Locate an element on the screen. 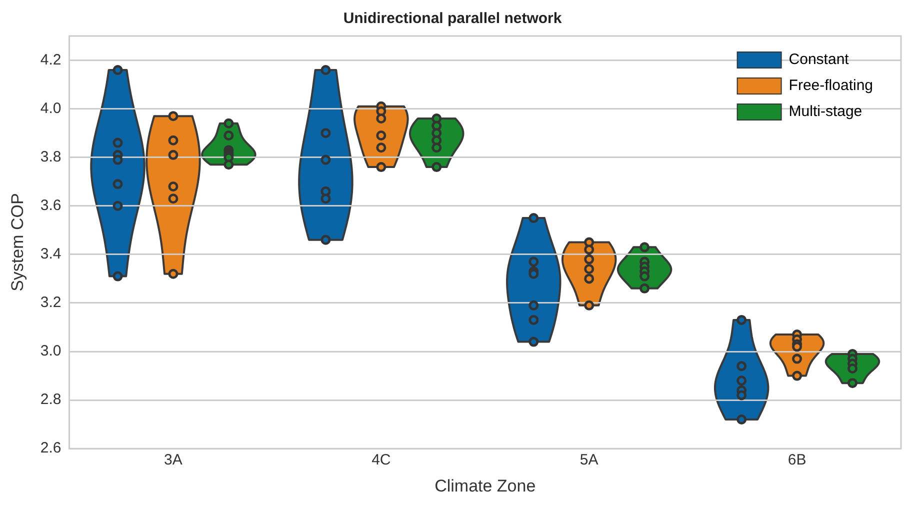 Image resolution: width=909 pixels, height=505 pixels. y-tick-label: 2.6 is located at coordinates (51, 448).